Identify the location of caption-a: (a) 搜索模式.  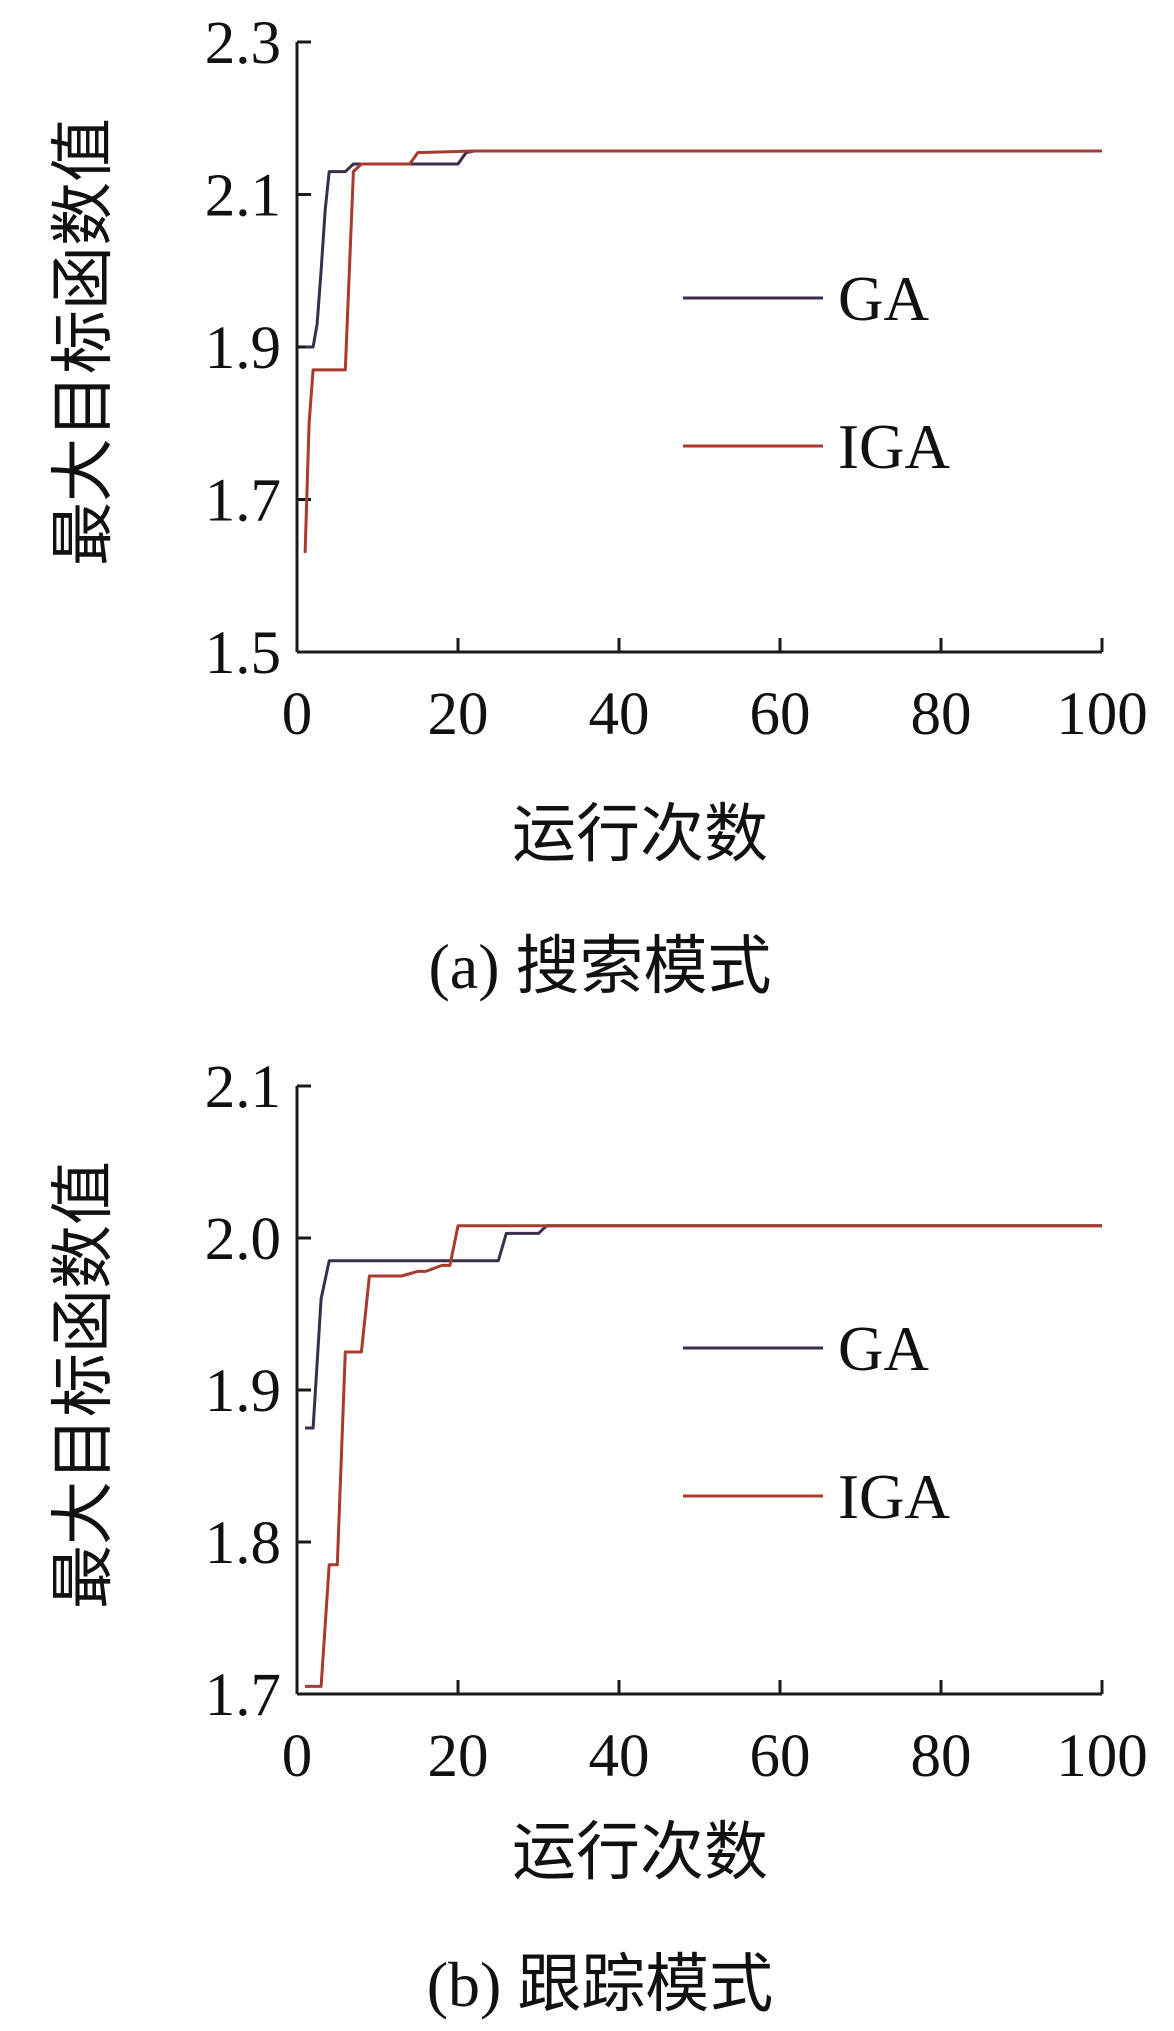
(599, 966).